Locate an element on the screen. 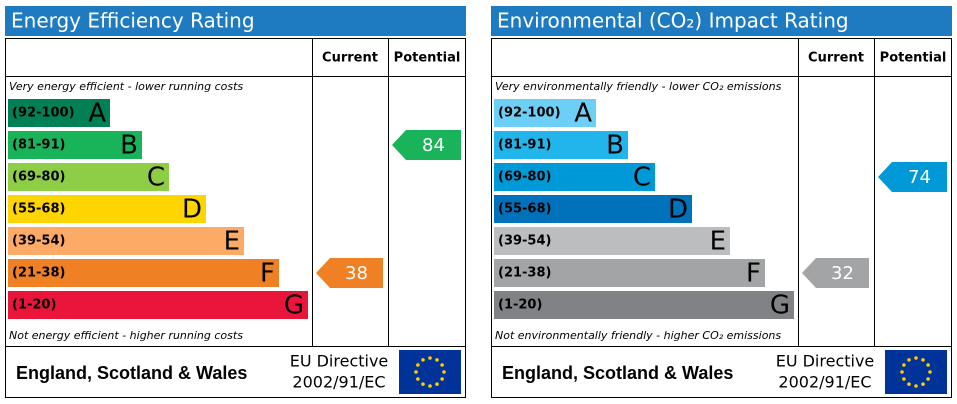 The image size is (957, 404). rating-value: 38 is located at coordinates (356, 273).